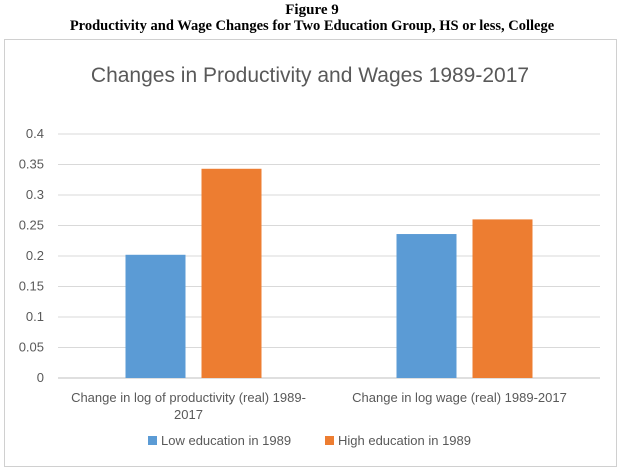 The image size is (624, 474). I want to click on y-tick-label: 0.1, so click(35, 316).